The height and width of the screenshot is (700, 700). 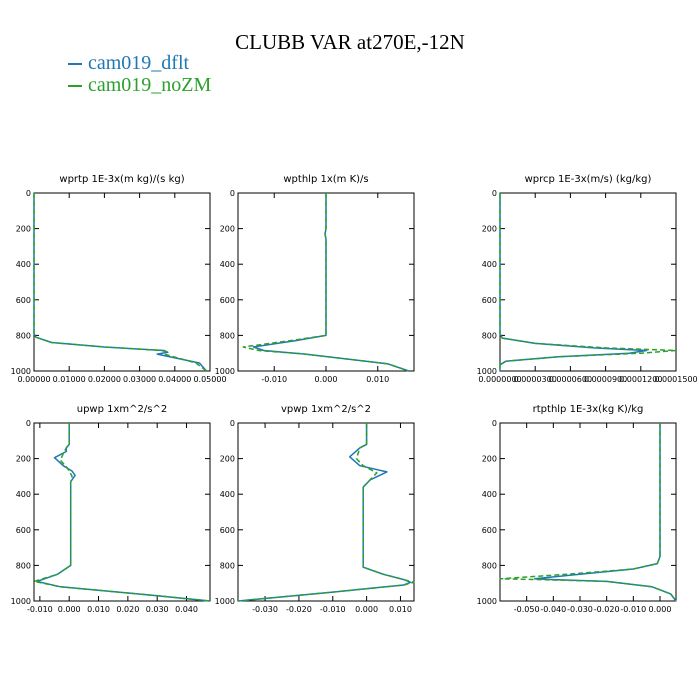 I want to click on x-tick-label: 0.00000, so click(x=33, y=379).